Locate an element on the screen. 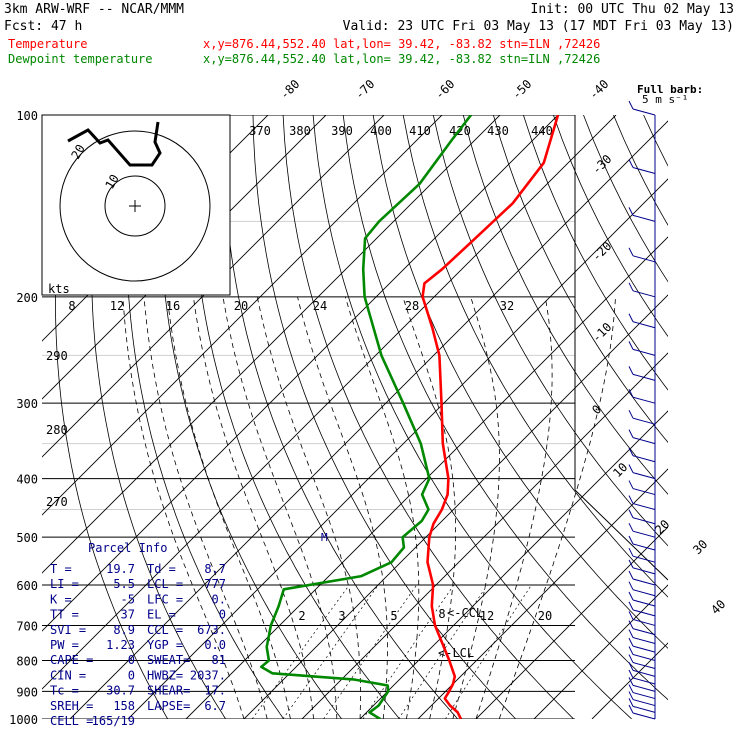  parcel-row-value: 158 is located at coordinates (124, 706).